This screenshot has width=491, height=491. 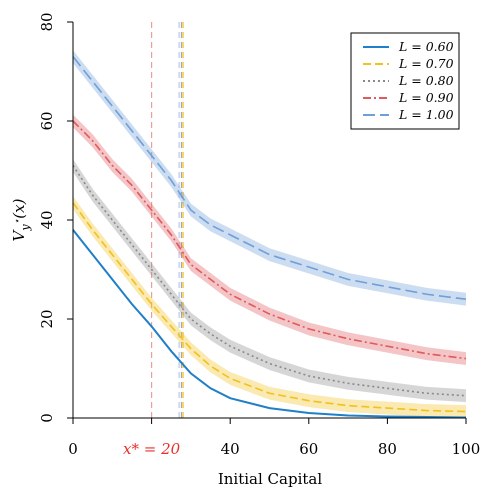 I want to click on y-tick-label-1: 20, so click(x=47, y=318).